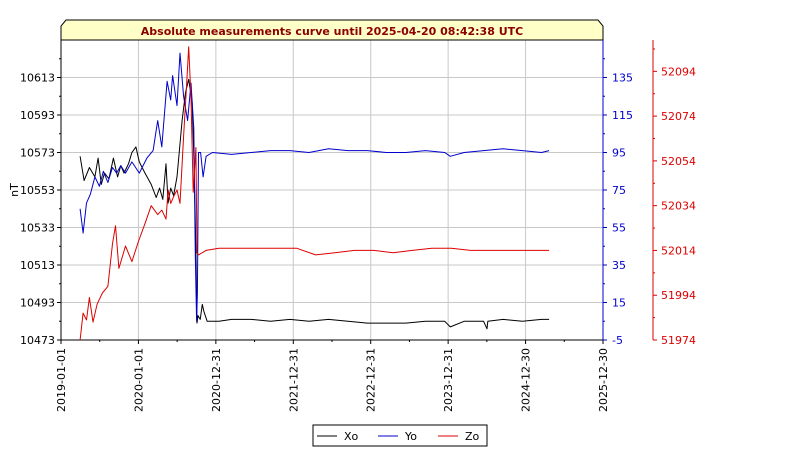 The width and height of the screenshot is (800, 450). Describe the element at coordinates (37, 115) in the screenshot. I see `left-axis-tick-label: 10593` at that location.